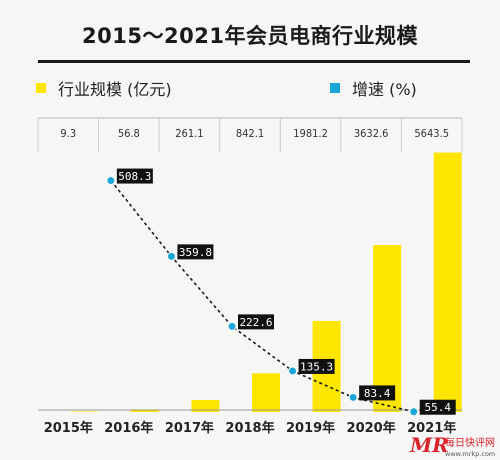 The image size is (500, 460). I want to click on bar-value-label-2: 261.1, so click(189, 133).